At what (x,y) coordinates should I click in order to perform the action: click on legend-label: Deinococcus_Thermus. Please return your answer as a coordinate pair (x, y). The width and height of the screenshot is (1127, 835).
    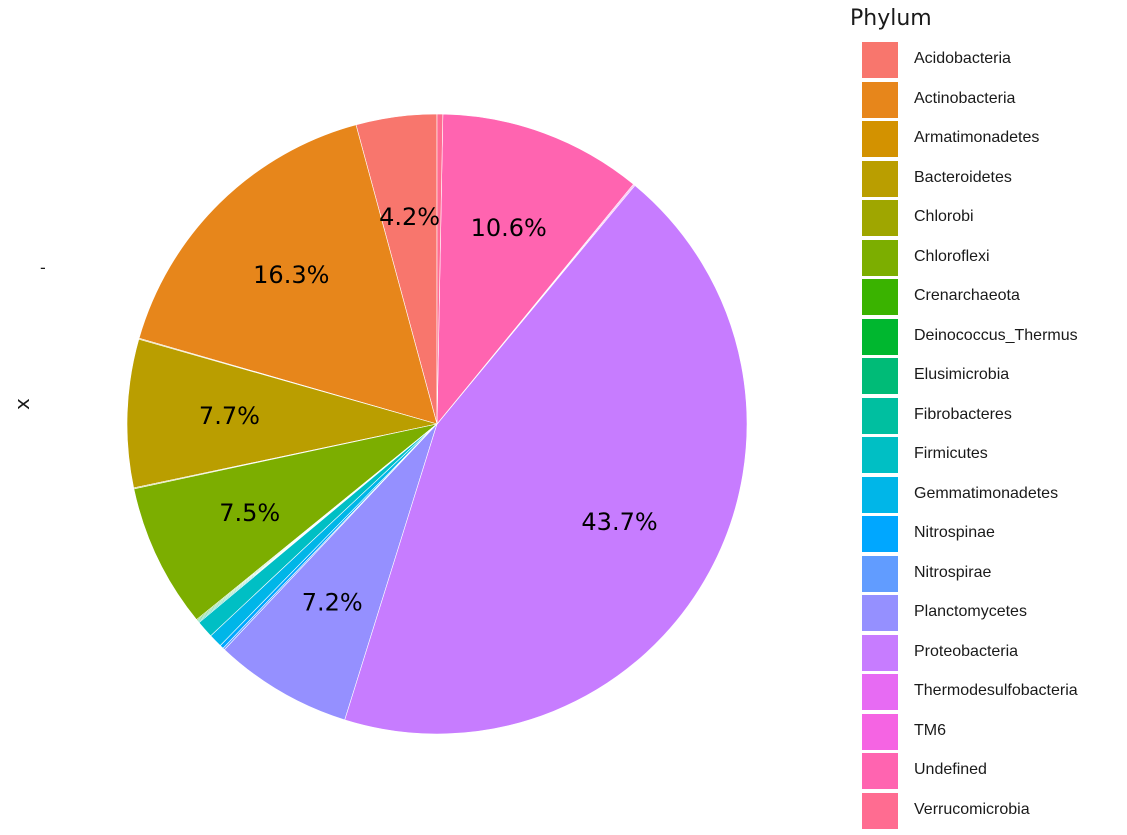
    Looking at the image, I should click on (996, 335).